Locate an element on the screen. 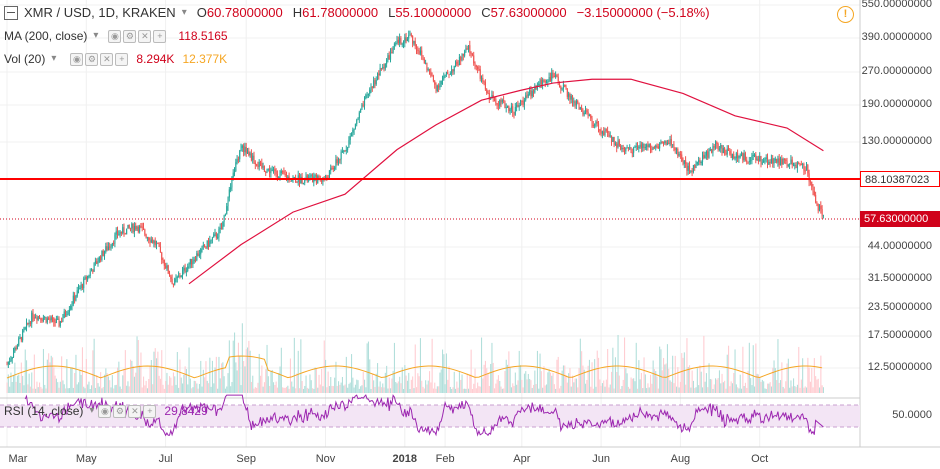  symbol-title: XMR / USD, 1D, KRAKEN is located at coordinates (100, 12).